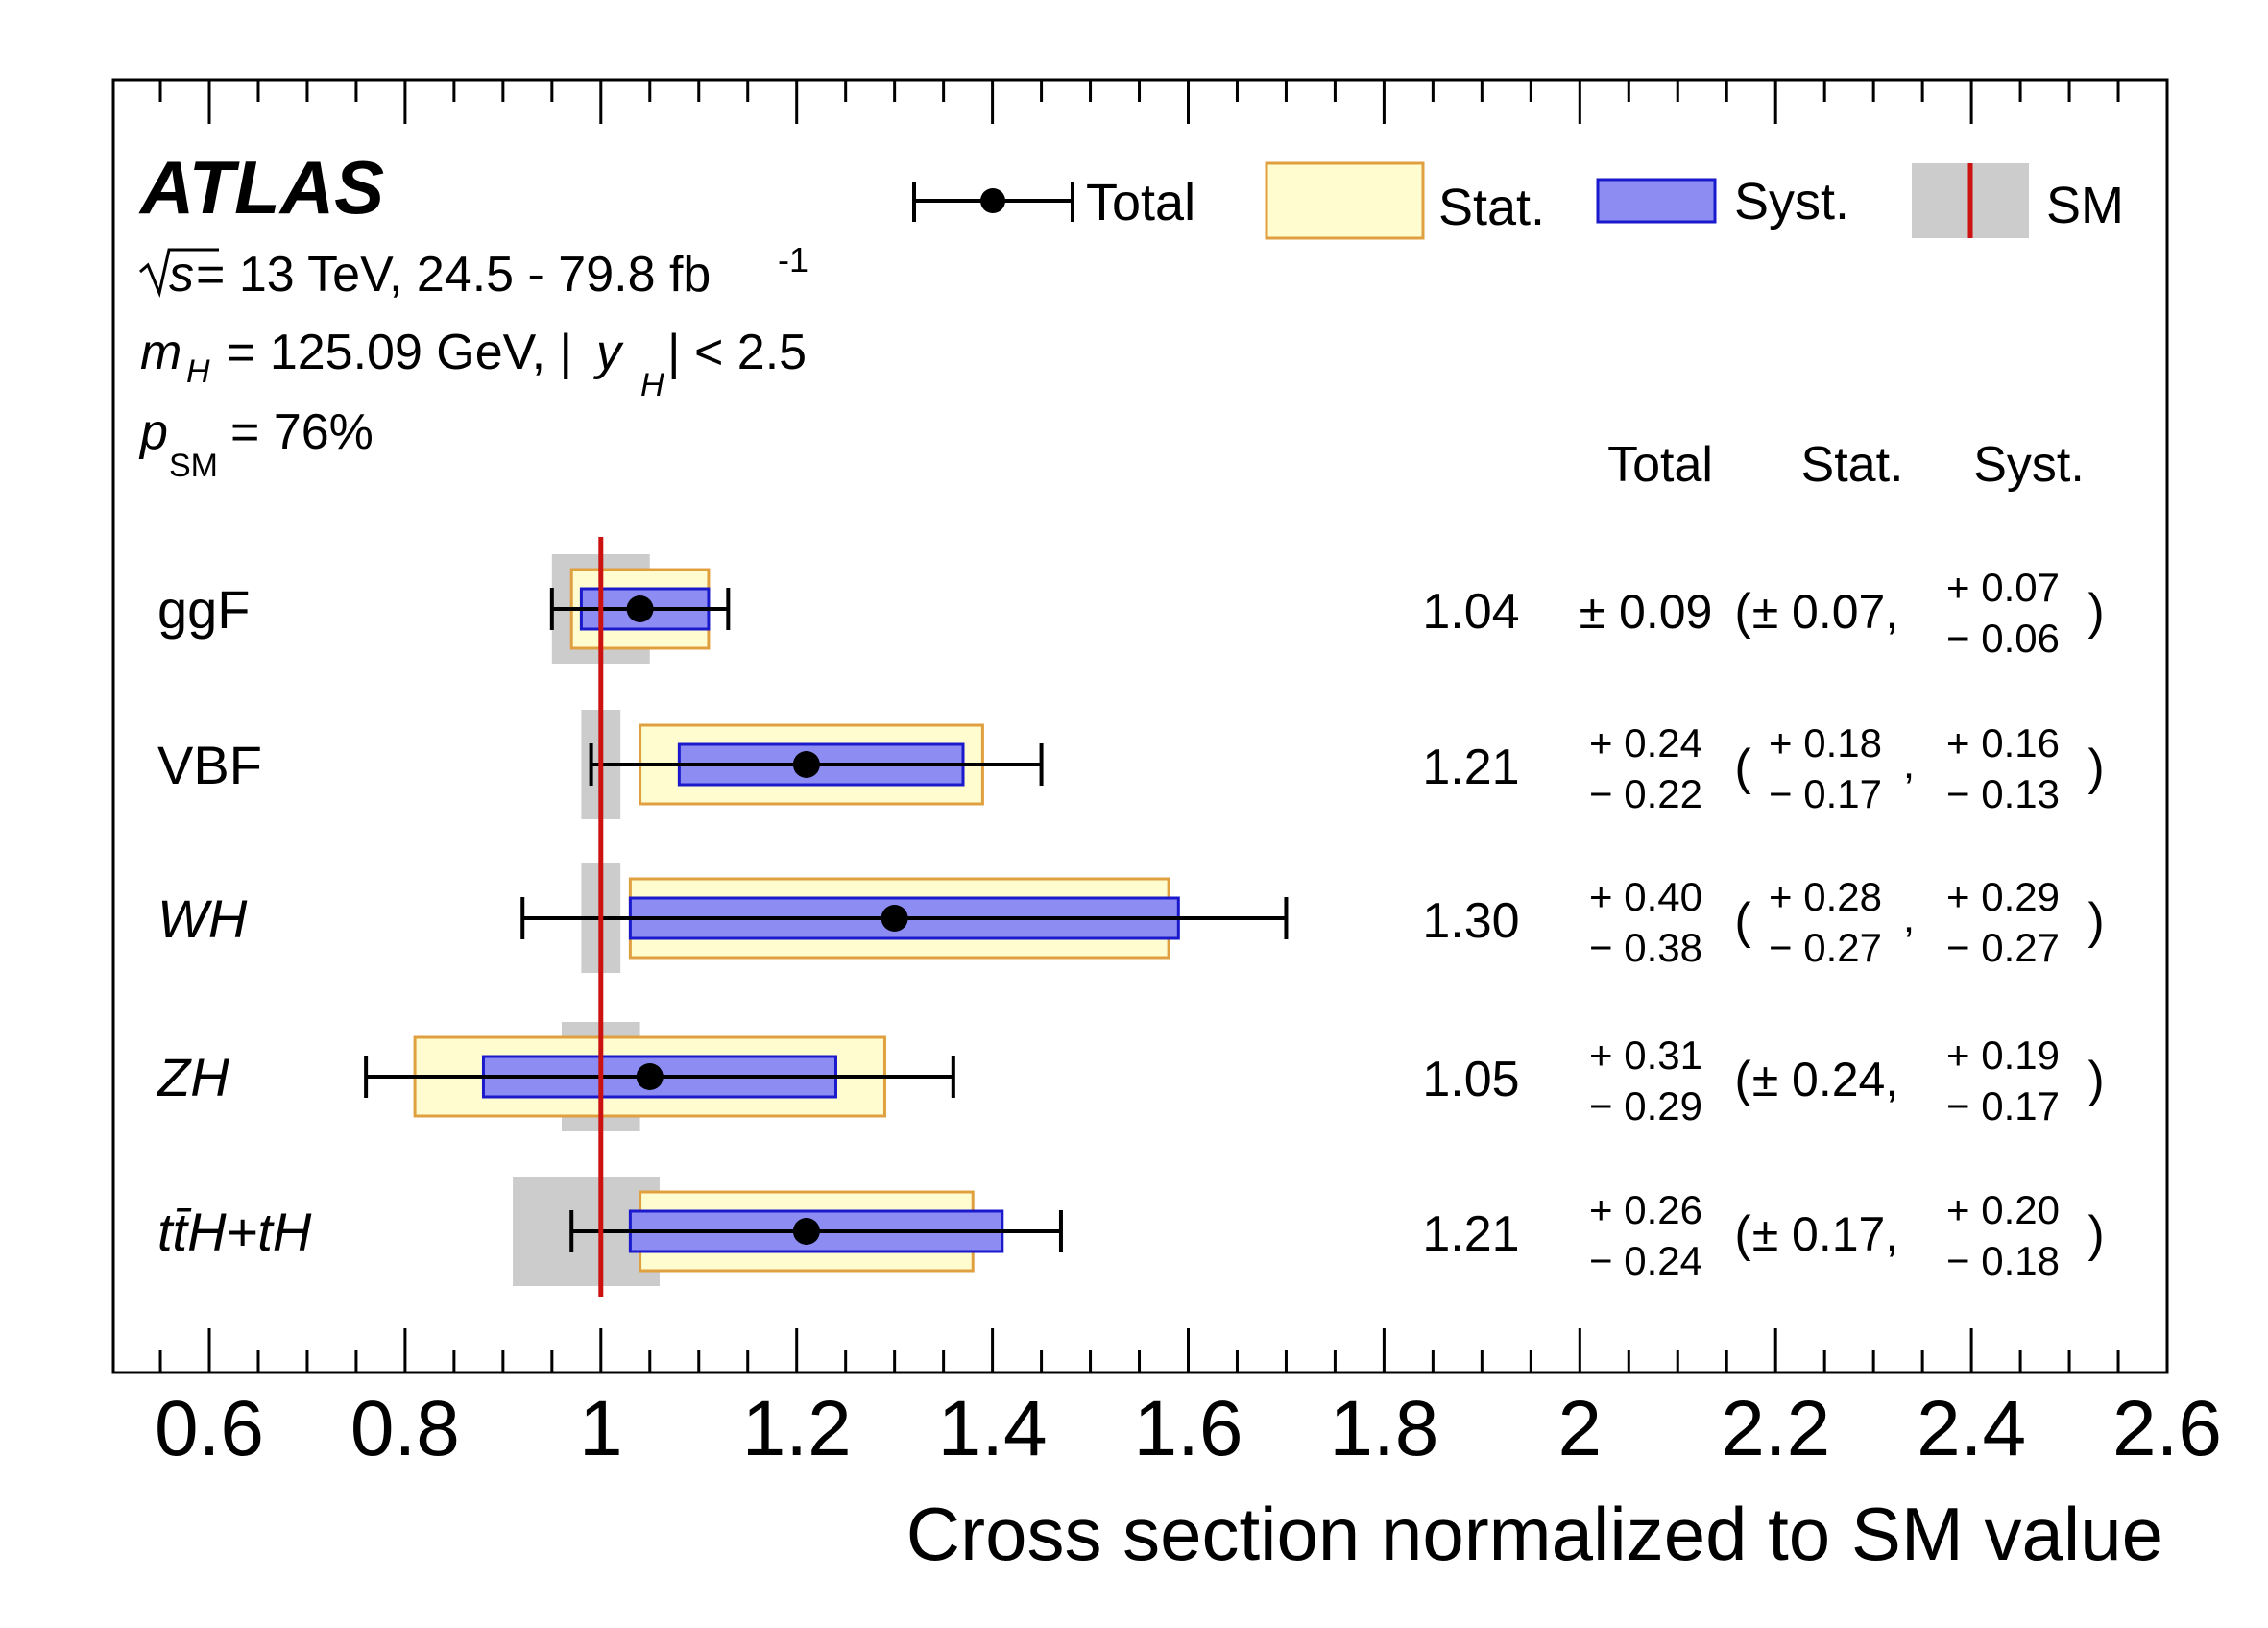 The width and height of the screenshot is (2268, 1628). What do you see at coordinates (193, 466) in the screenshot?
I see `svg-text: SM` at bounding box center [193, 466].